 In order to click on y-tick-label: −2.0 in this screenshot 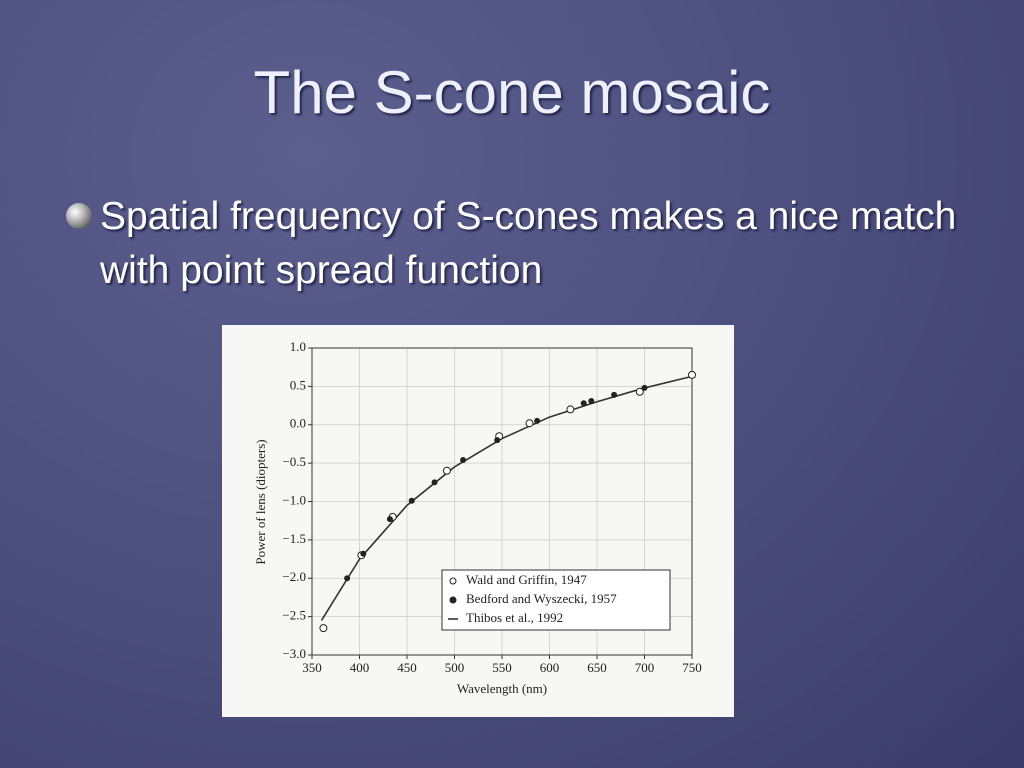, I will do `click(294, 576)`.